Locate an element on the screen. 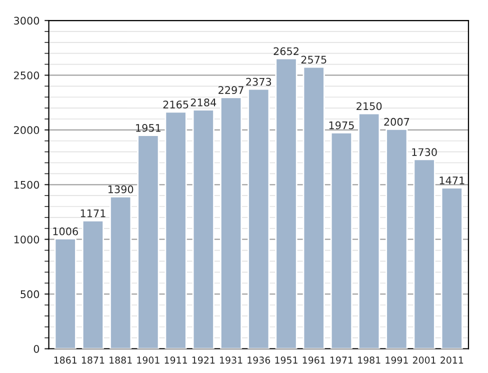 This screenshot has width=488, height=373. data-label: 2297 is located at coordinates (231, 90).